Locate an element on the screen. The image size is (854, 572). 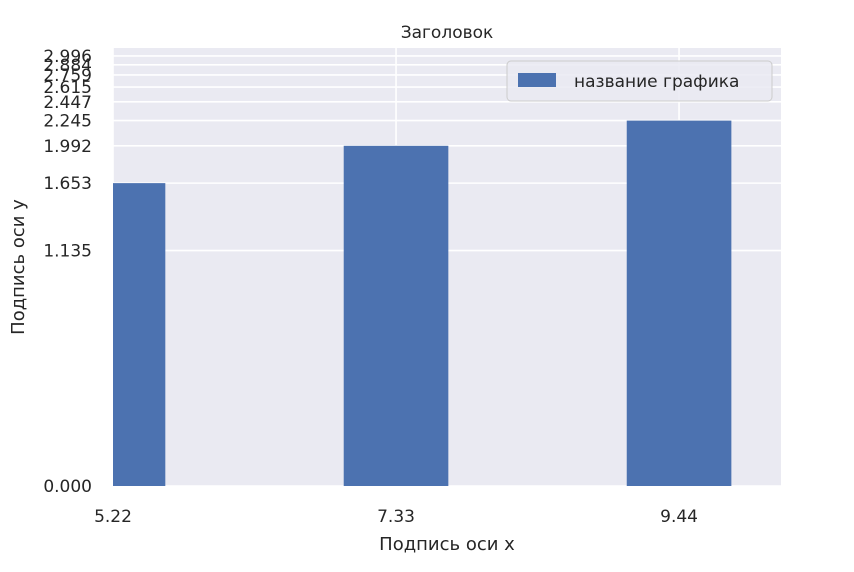
y-tick-label: 2.996 is located at coordinates (67, 57).